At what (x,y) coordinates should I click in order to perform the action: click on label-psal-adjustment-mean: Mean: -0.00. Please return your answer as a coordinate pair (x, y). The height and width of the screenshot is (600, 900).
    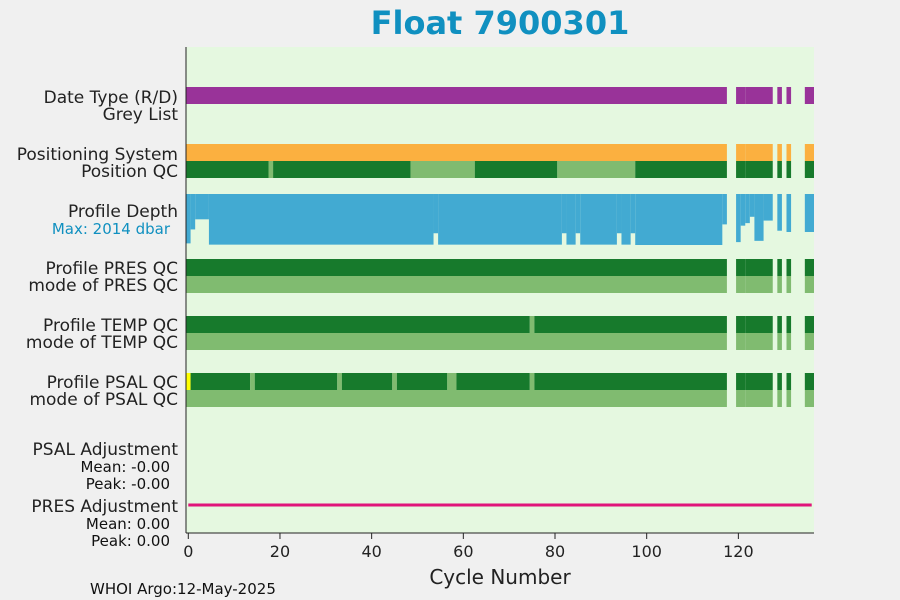
    Looking at the image, I should click on (125, 467).